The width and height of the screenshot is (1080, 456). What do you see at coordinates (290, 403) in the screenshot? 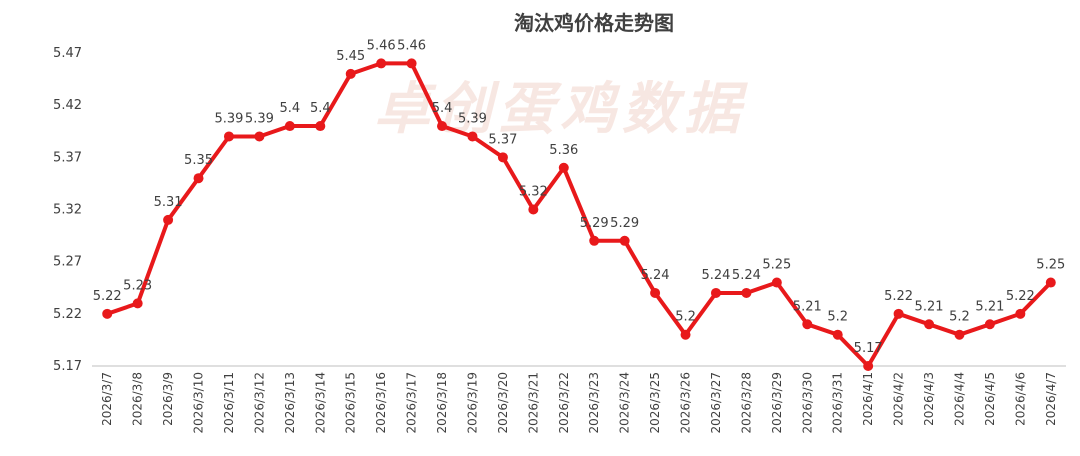
I see `x-tick-label: 2026/3/13` at bounding box center [290, 403].